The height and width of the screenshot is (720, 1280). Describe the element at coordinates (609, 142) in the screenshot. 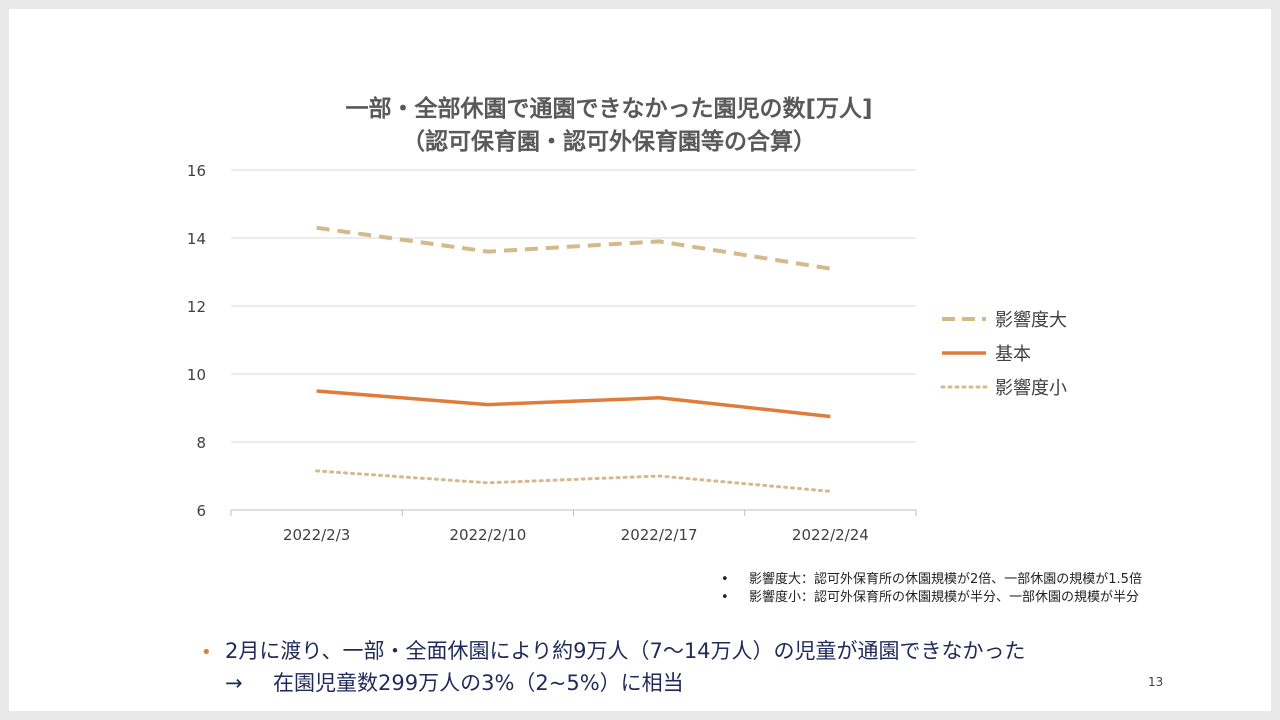

I see `chart-subtitle: （認可保育園・認可外保育園等の合算）` at that location.